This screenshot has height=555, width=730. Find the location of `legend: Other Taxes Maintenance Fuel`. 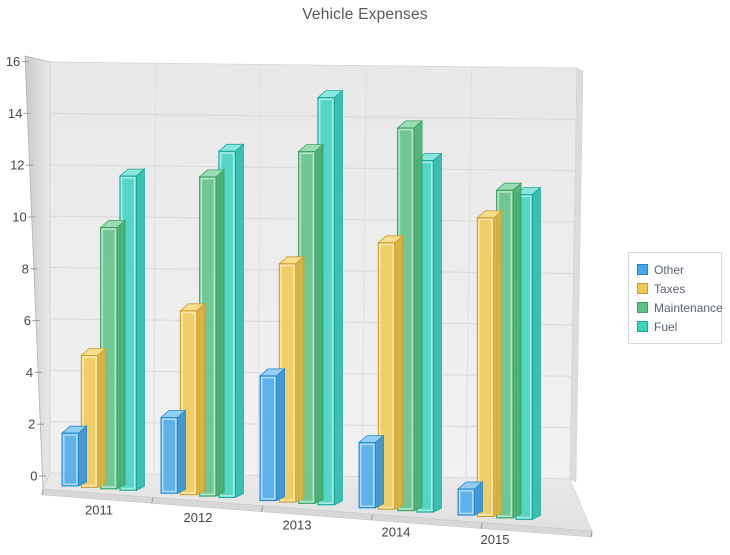

legend: Other Taxes Maintenance Fuel is located at coordinates (675, 298).